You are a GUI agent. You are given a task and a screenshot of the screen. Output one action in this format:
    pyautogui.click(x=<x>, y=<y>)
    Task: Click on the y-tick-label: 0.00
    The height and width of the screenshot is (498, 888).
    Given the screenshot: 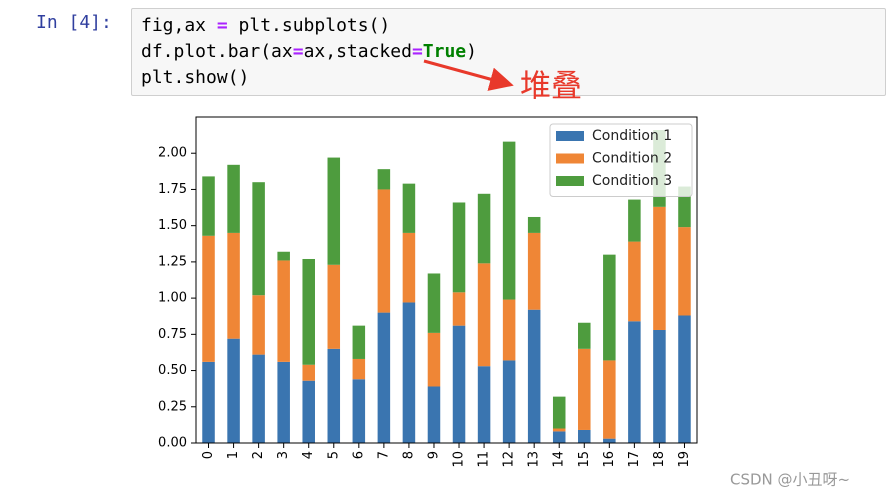 What is the action you would take?
    pyautogui.click(x=172, y=443)
    